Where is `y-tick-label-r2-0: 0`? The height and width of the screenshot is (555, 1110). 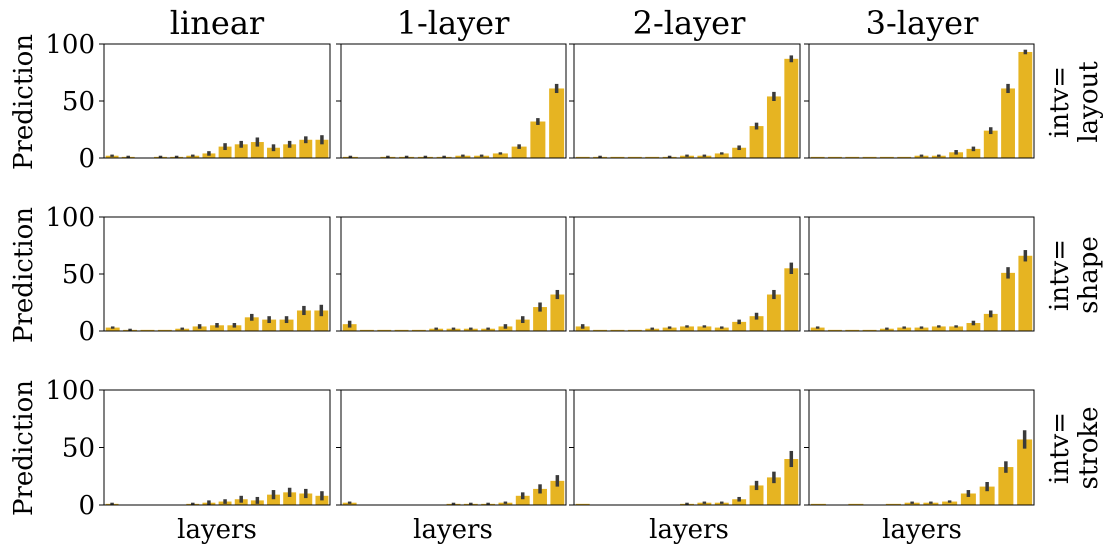
y-tick-label-r2-0: 0 is located at coordinates (86, 332).